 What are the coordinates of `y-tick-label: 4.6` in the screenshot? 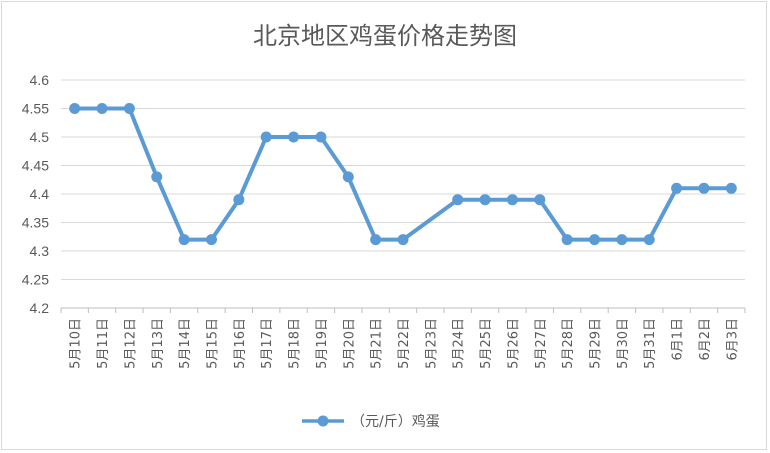 It's located at (40, 80).